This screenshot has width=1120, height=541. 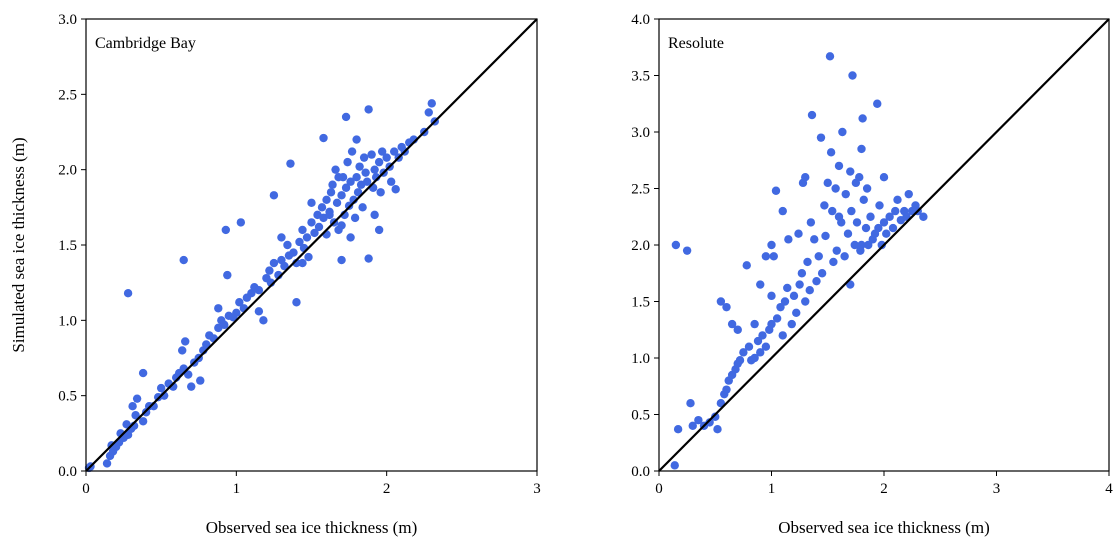 What do you see at coordinates (640, 20) in the screenshot?
I see `resolute-y-tick-label-8: 4.0` at bounding box center [640, 20].